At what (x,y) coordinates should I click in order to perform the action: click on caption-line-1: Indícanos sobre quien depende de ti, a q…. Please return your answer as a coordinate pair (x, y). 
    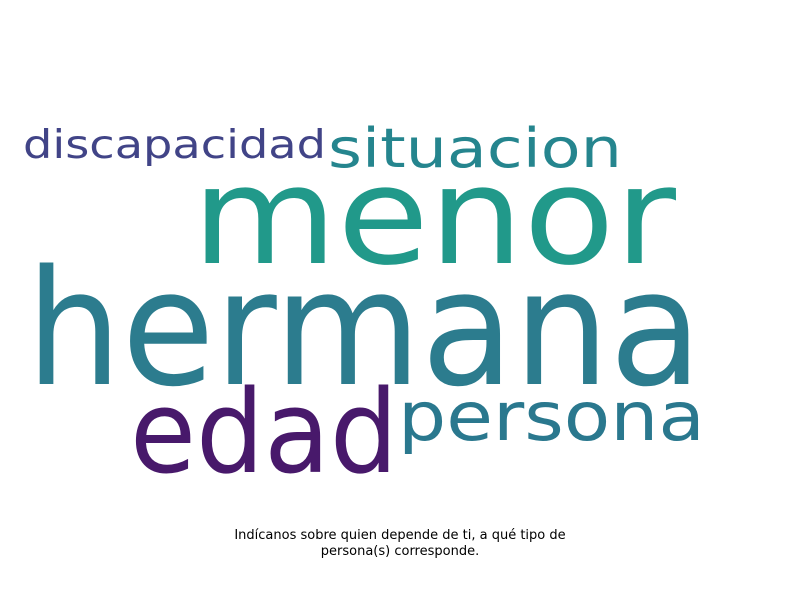
    Looking at the image, I should click on (400, 535).